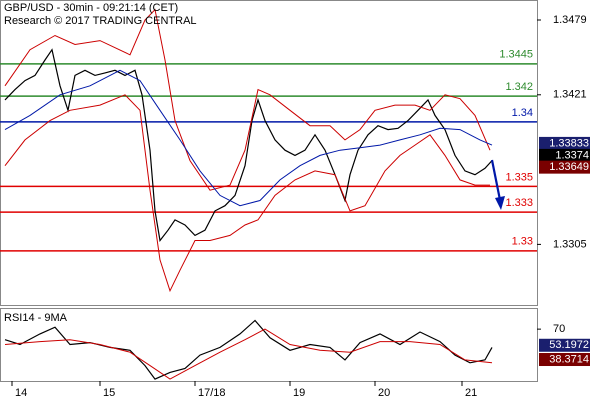 This screenshot has width=590, height=400. I want to click on level-label: 1.333, so click(519, 203).